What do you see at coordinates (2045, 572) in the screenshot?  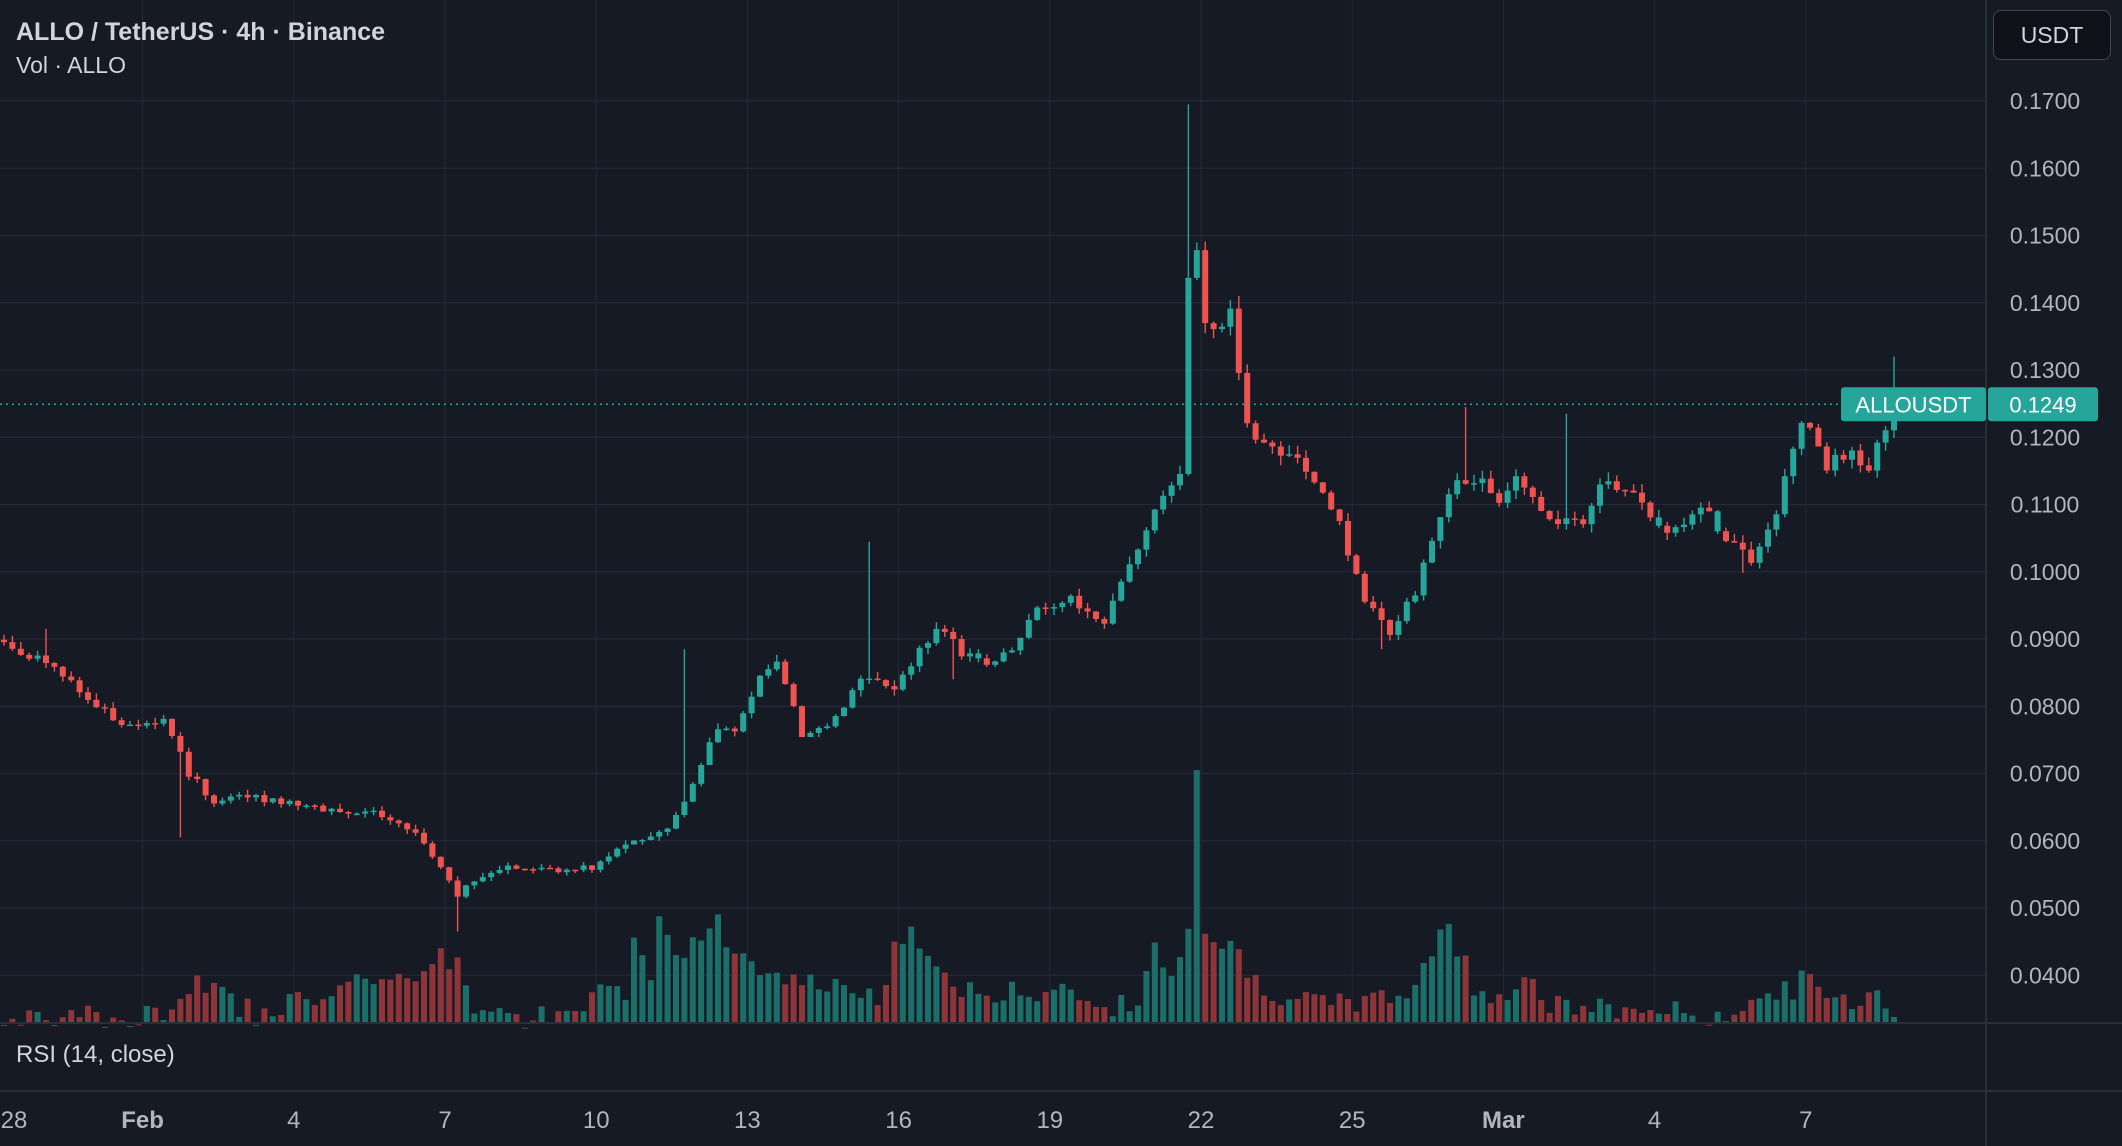 I see `y-tick-label-6: 0.1000` at bounding box center [2045, 572].